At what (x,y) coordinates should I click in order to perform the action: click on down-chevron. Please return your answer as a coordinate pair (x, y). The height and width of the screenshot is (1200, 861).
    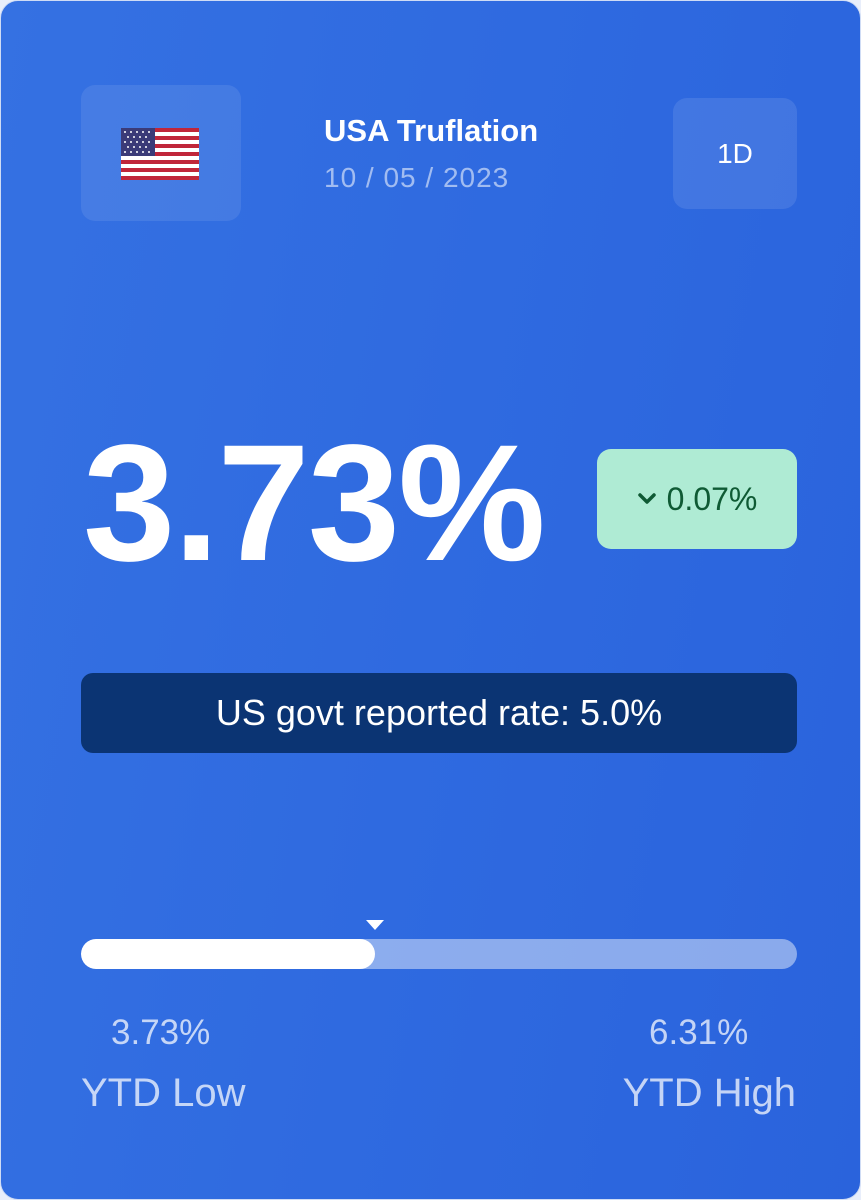
    Looking at the image, I should click on (646, 498).